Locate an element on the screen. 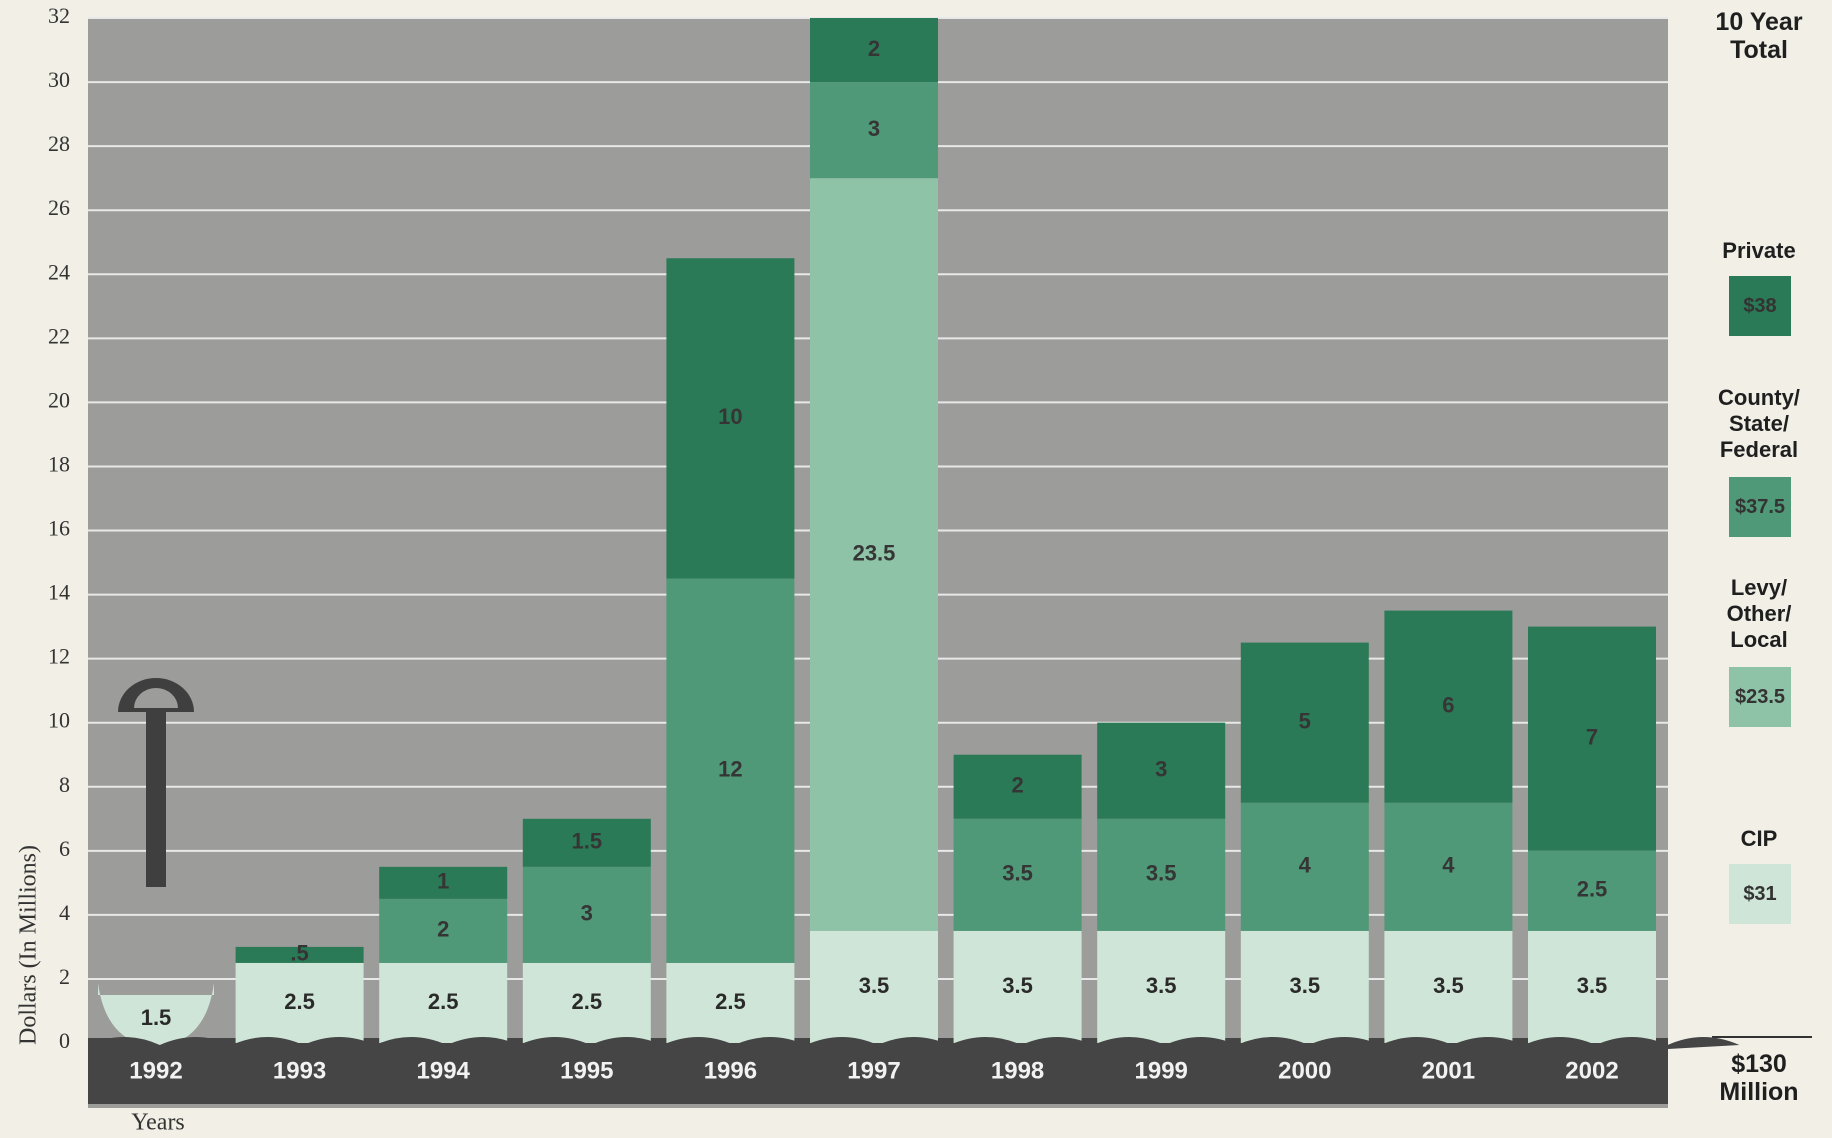 The width and height of the screenshot is (1832, 1138). x-tick-label: 1994 is located at coordinates (444, 1070).